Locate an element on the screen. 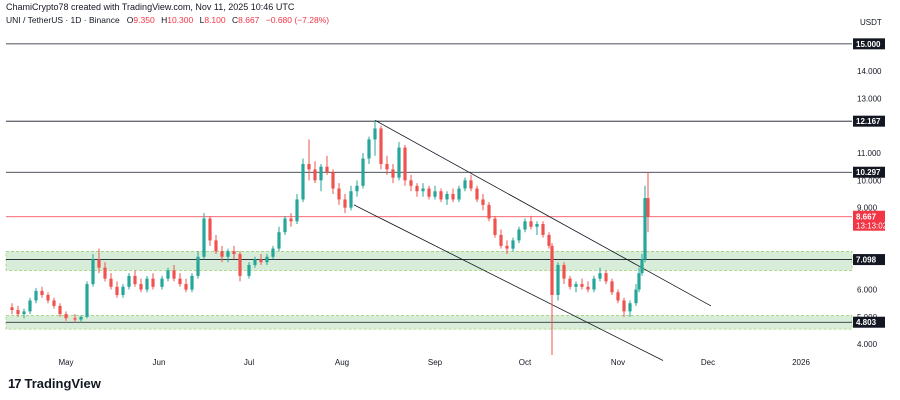 This screenshot has height=400, width=900. price-label-text: 7.098 is located at coordinates (866, 260).